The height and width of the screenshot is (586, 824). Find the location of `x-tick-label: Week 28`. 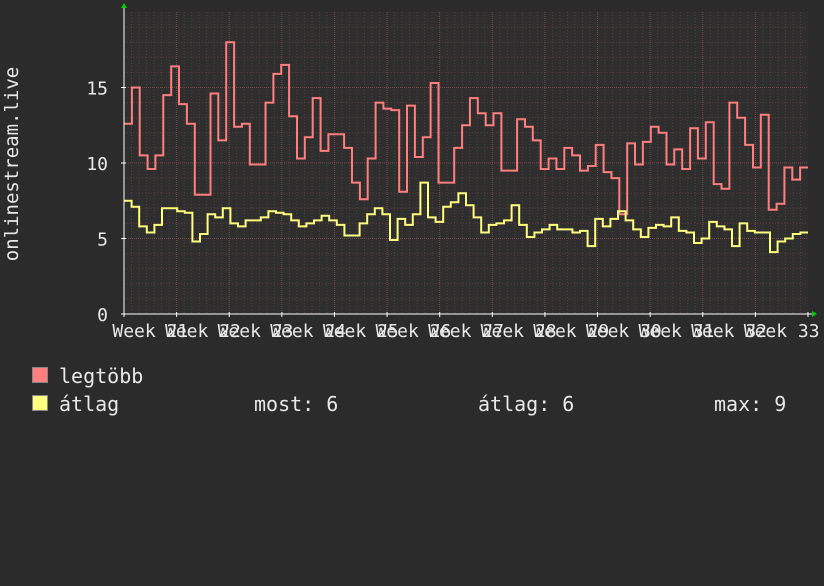

x-tick-label: Week 28 is located at coordinates (519, 330).